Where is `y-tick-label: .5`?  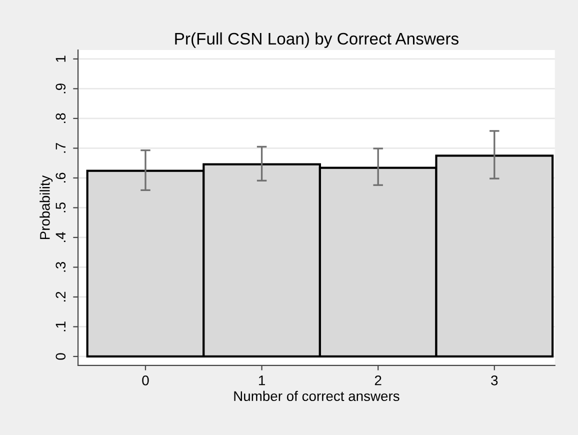
y-tick-label: .5 is located at coordinates (61, 207).